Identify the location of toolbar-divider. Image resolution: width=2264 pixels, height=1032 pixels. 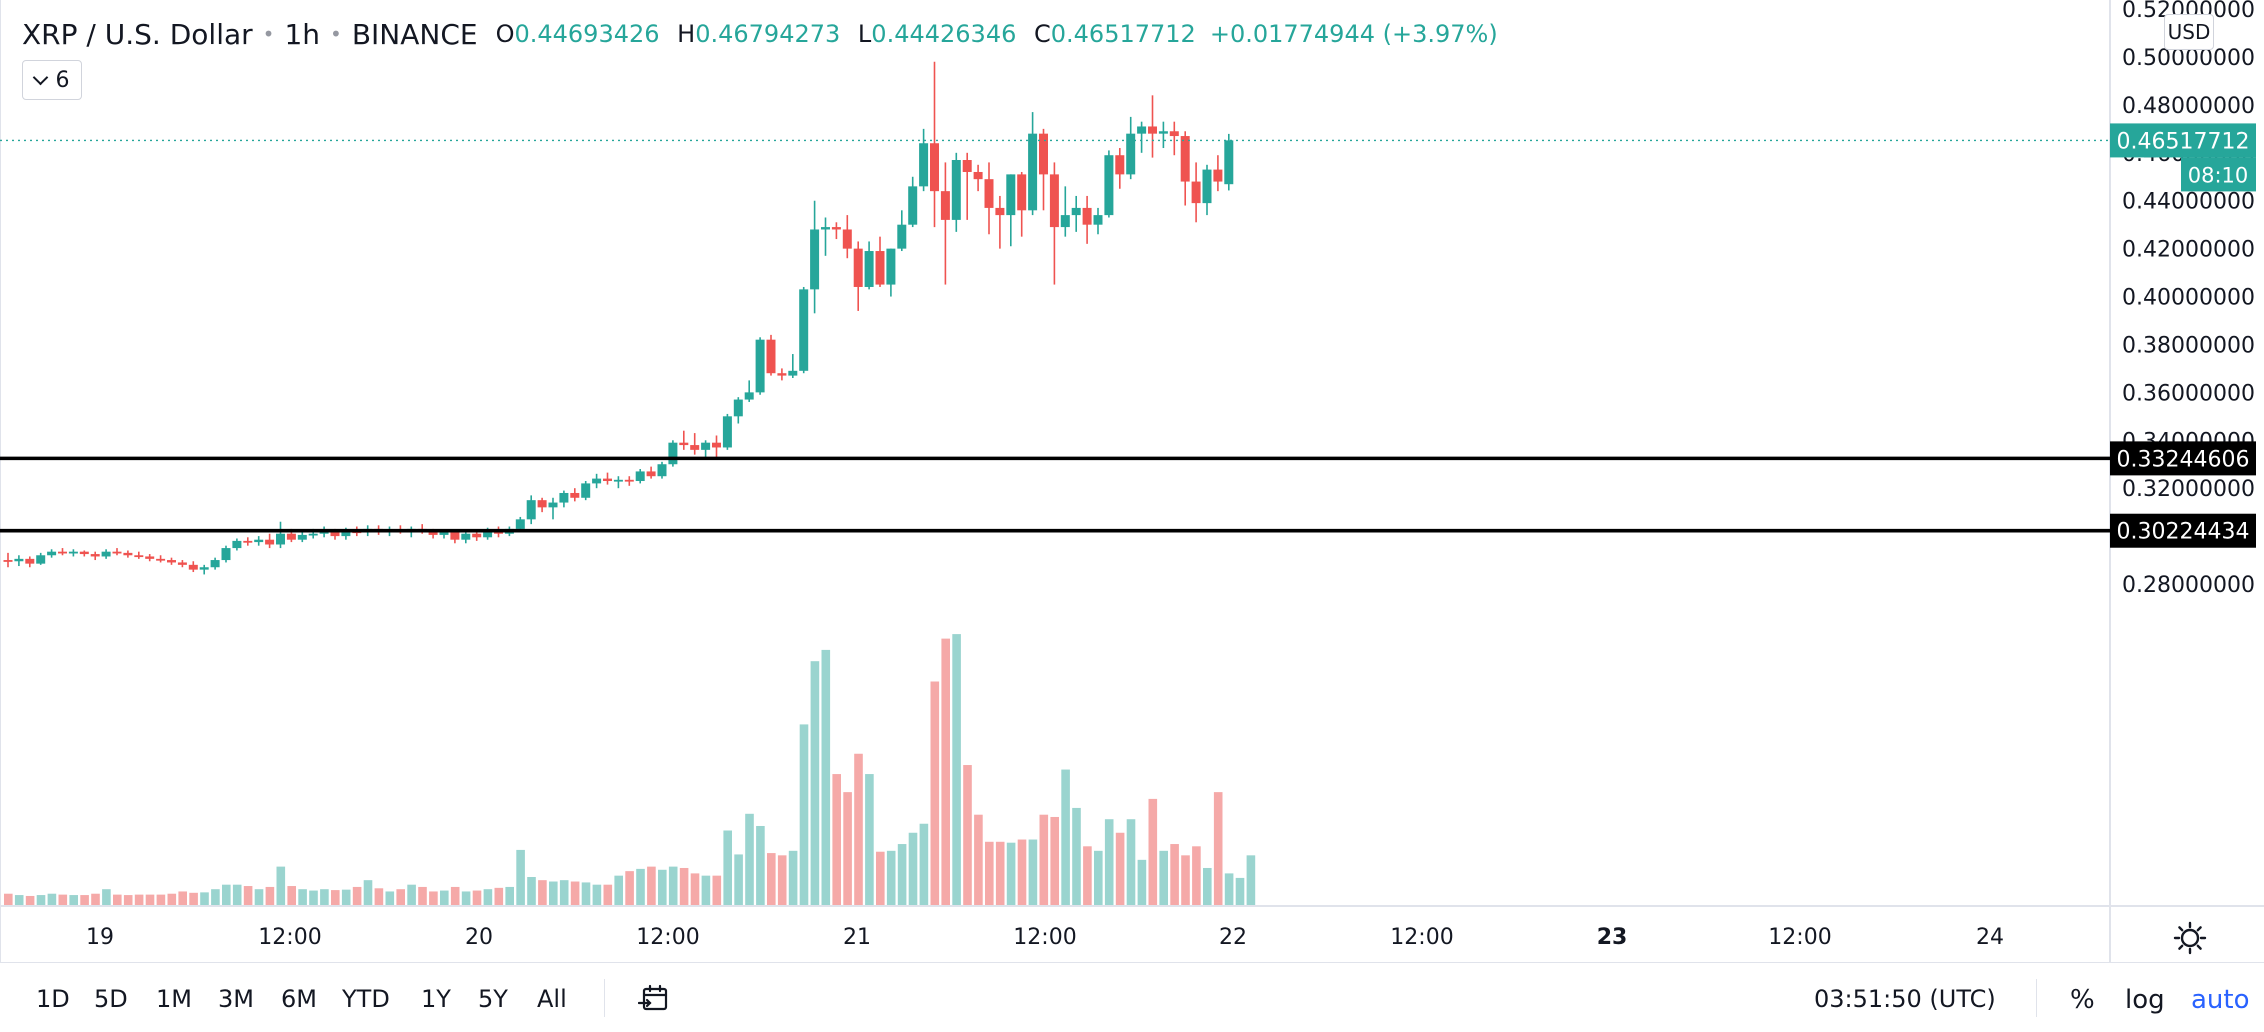
(2036, 998).